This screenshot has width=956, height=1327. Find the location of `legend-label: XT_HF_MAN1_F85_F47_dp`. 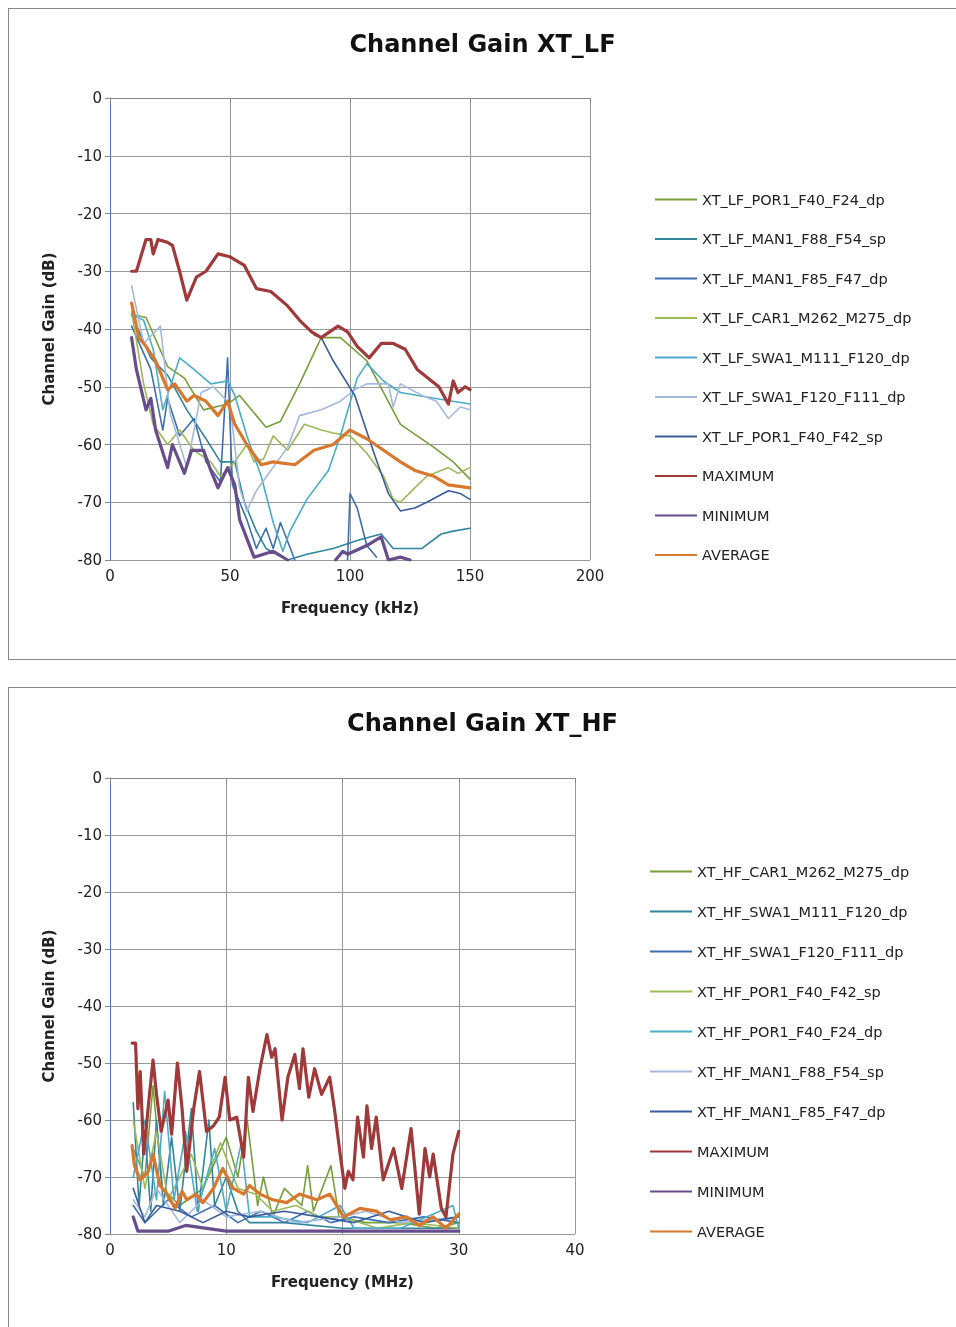

legend-label: XT_HF_MAN1_F85_F47_dp is located at coordinates (791, 1111).